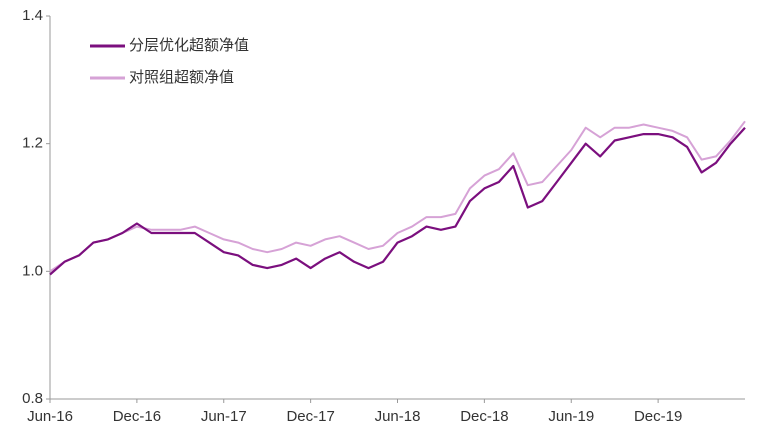  What do you see at coordinates (398, 416) in the screenshot?
I see `x-tick-label: Jun-18` at bounding box center [398, 416].